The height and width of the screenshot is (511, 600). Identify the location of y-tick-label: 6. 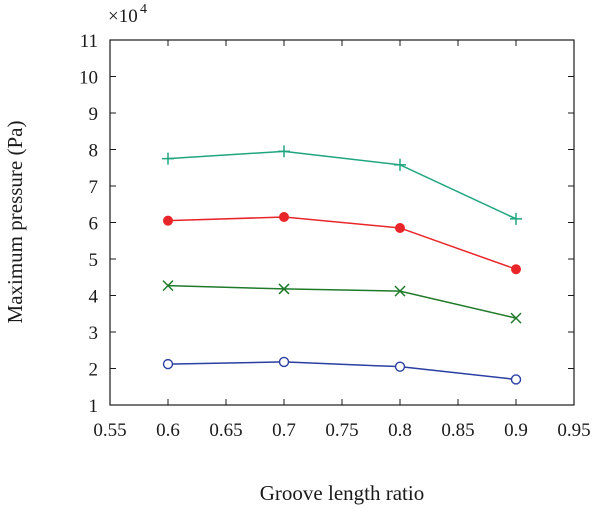
(94, 224).